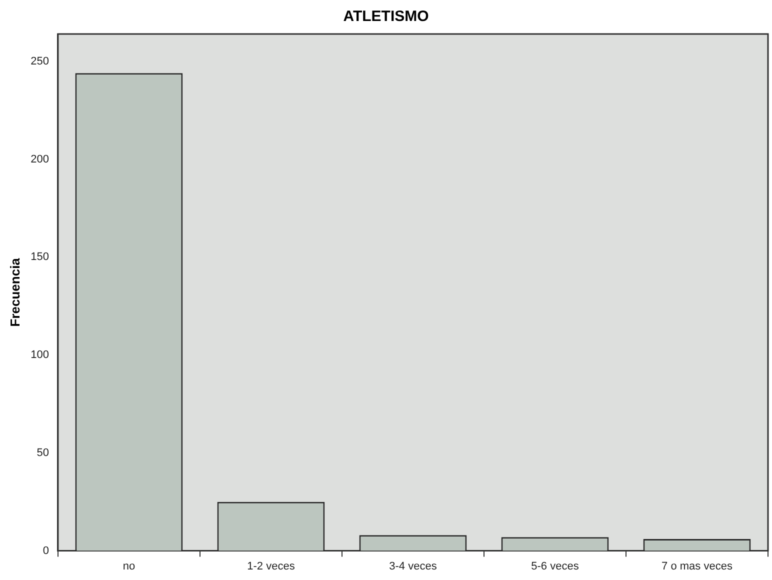 This screenshot has height=580, width=772. I want to click on chart-title: ATLETISMO, so click(386, 17).